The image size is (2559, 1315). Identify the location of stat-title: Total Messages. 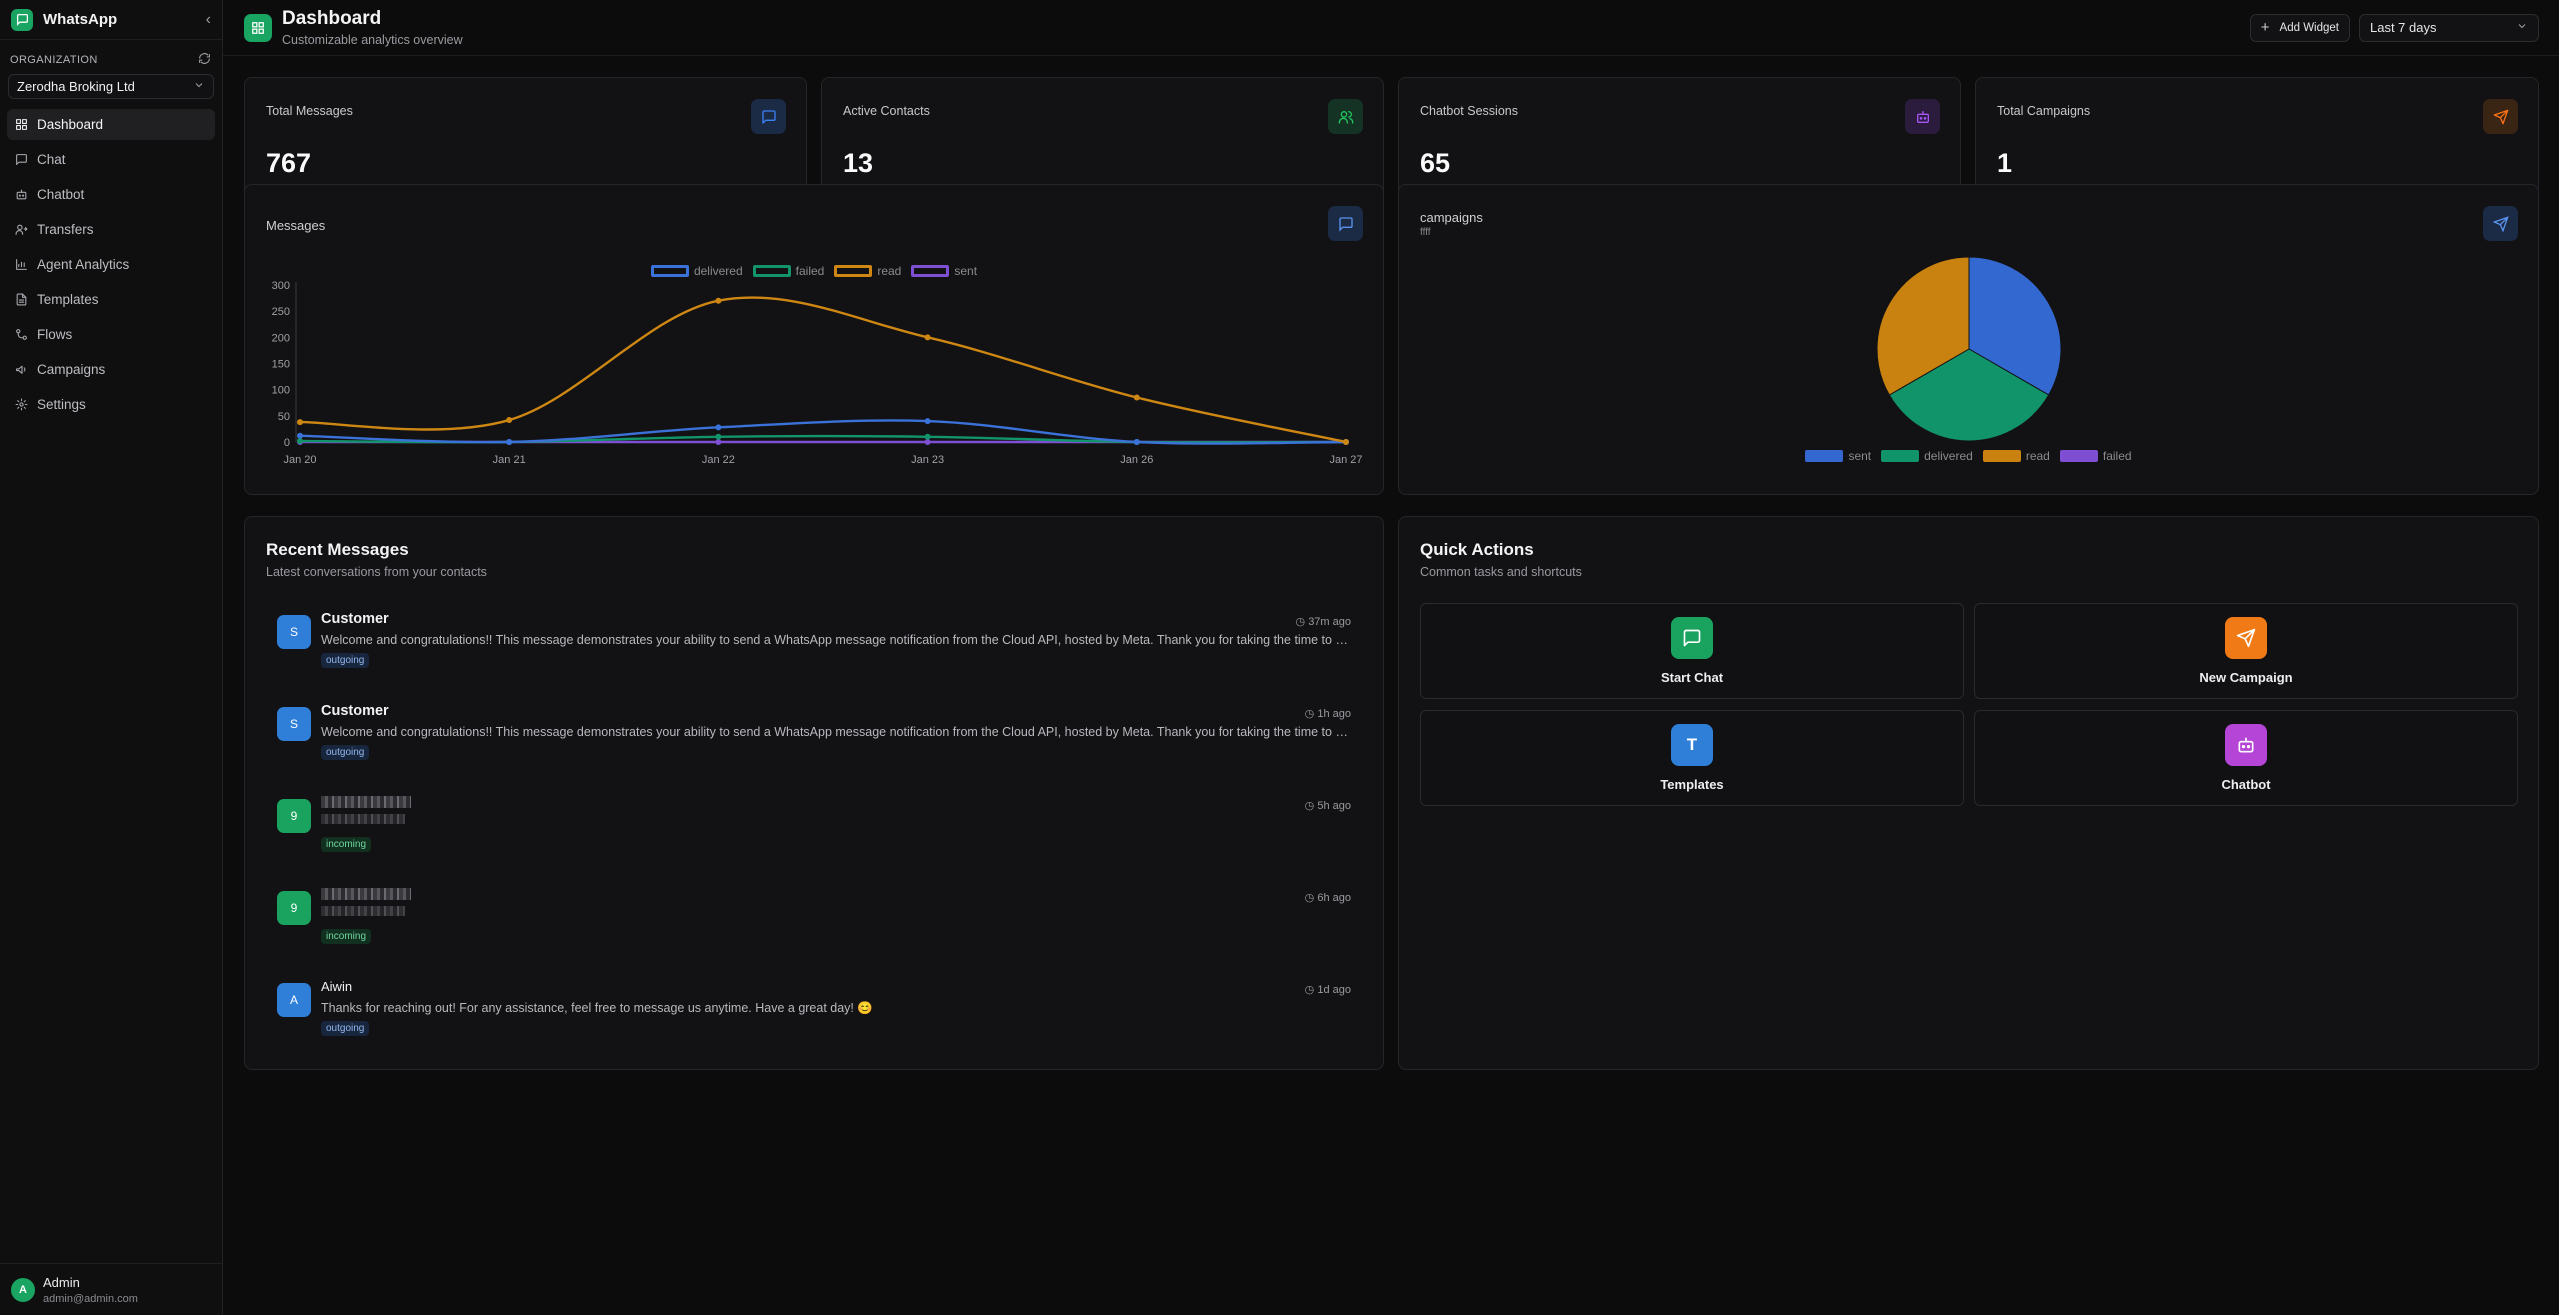
(309, 111).